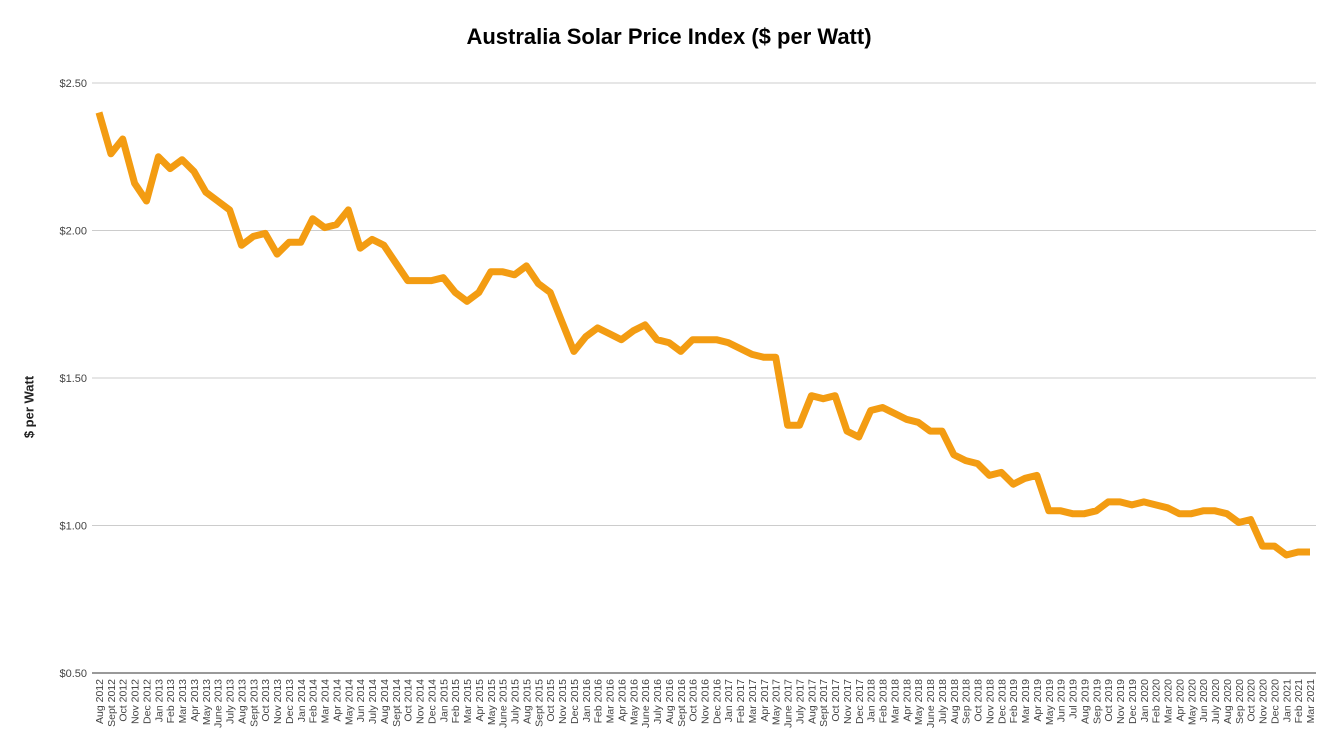 This screenshot has width=1338, height=749. Describe the element at coordinates (468, 701) in the screenshot. I see `x-tick-label: Mar 2015` at that location.